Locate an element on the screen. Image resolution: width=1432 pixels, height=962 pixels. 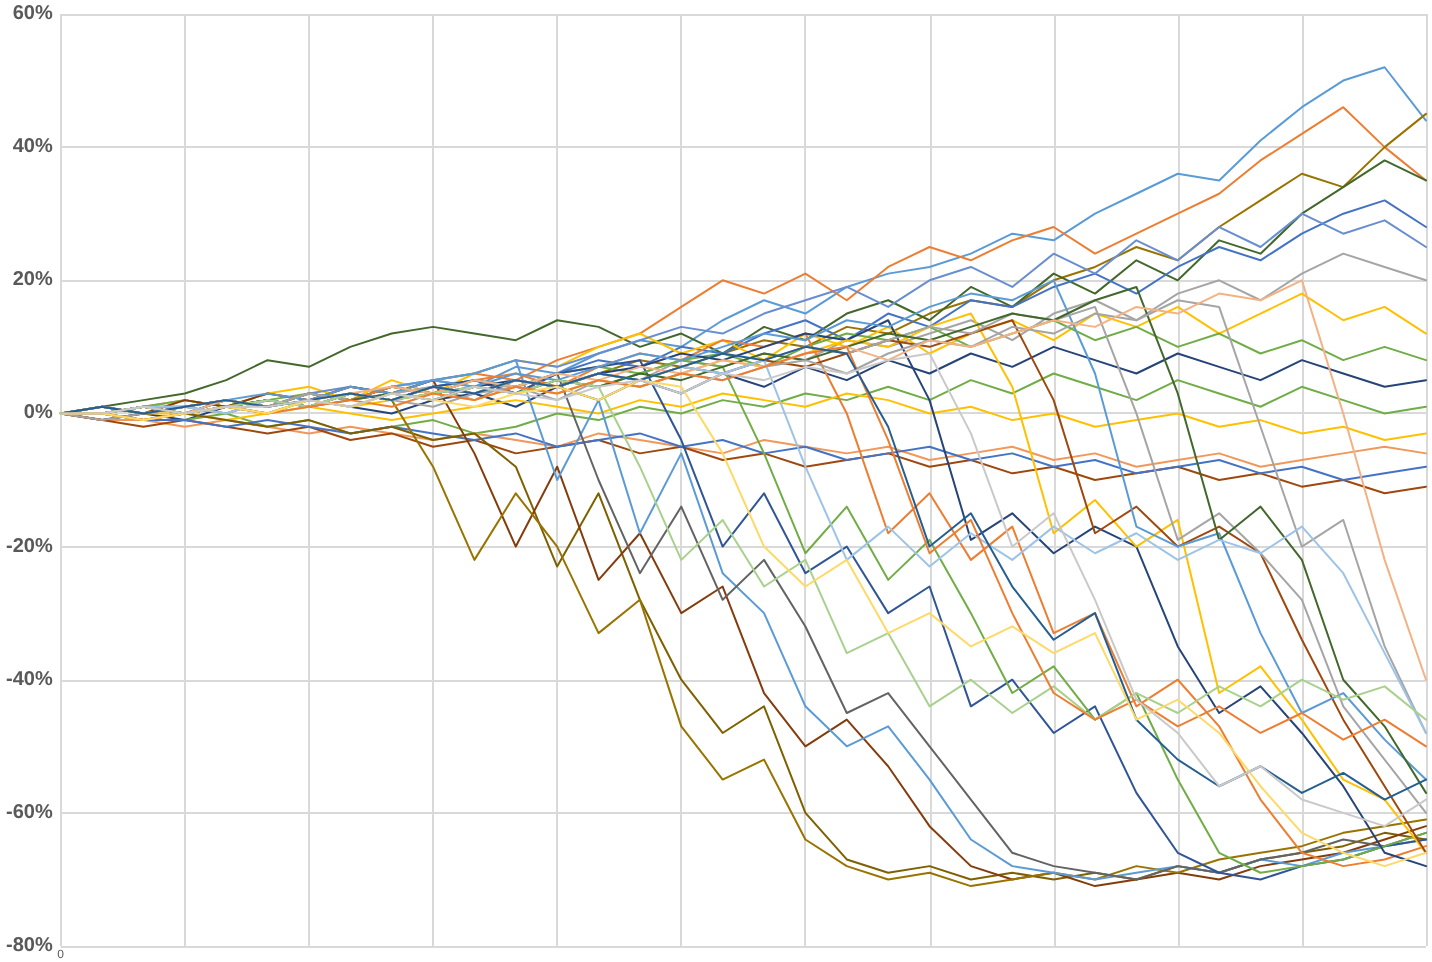
y-tick-label: -20% is located at coordinates (29, 546).